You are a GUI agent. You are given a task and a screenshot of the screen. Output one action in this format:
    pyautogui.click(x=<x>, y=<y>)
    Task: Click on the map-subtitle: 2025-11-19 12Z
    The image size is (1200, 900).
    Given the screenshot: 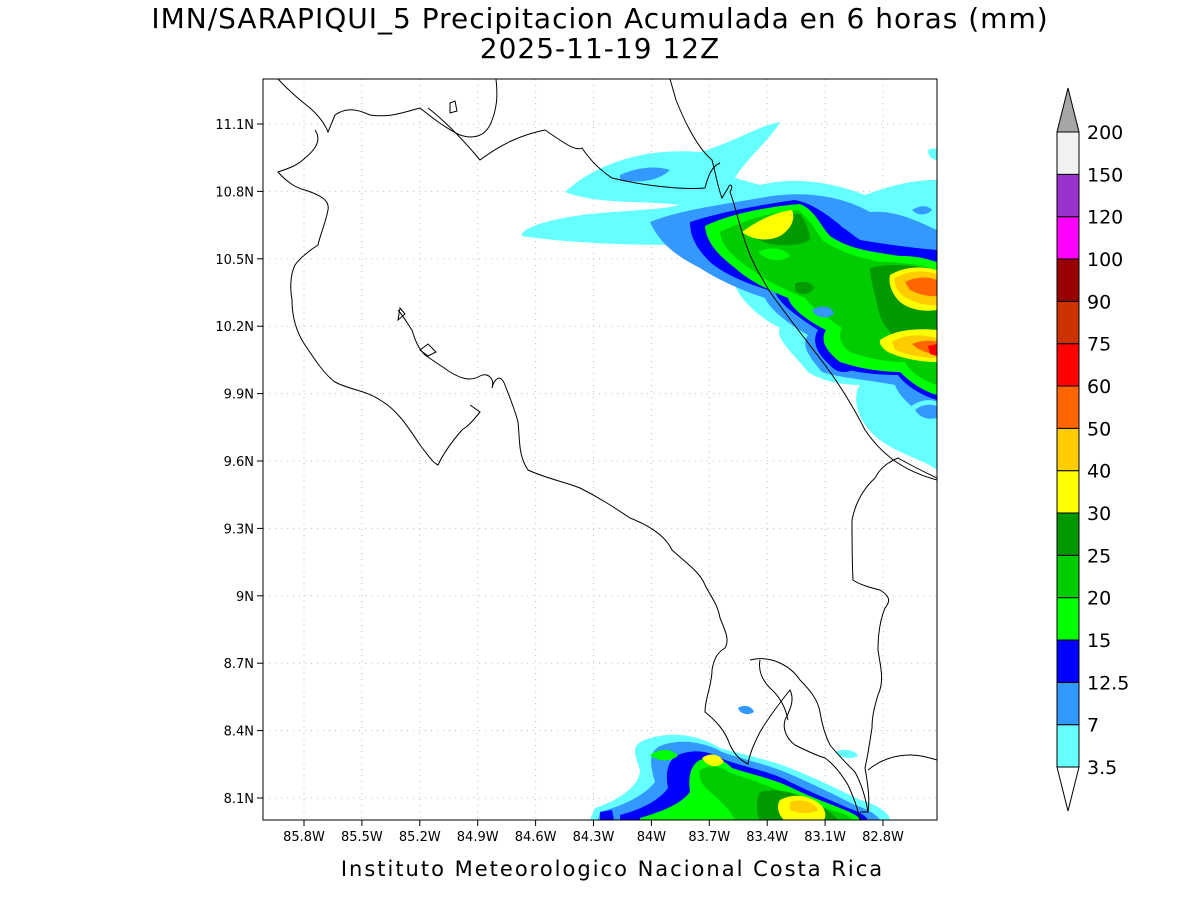 What is the action you would take?
    pyautogui.click(x=600, y=48)
    